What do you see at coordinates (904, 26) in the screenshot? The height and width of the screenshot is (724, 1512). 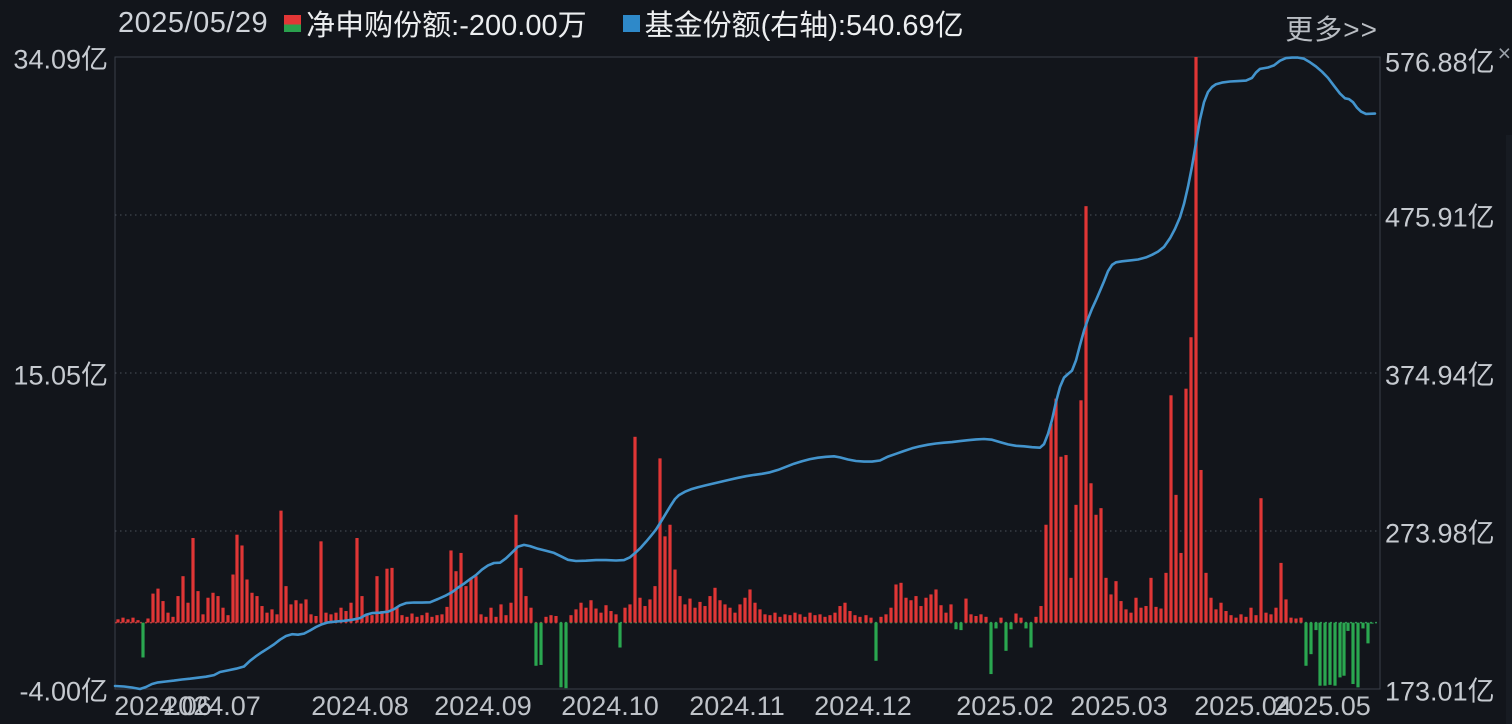 I see `legend-fund-value: 540.69亿` at bounding box center [904, 26].